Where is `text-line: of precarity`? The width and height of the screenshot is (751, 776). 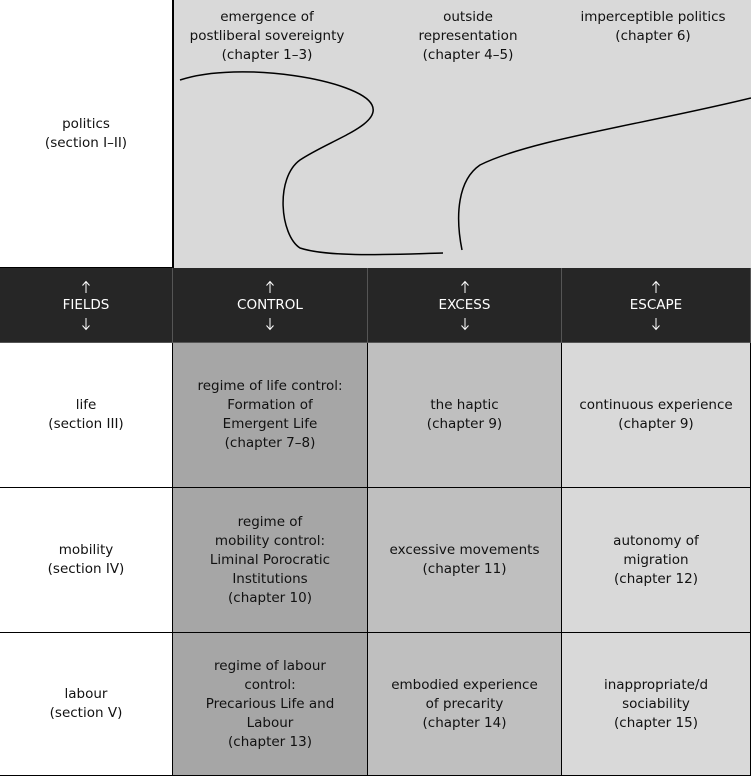
text-line: of precarity is located at coordinates (464, 703).